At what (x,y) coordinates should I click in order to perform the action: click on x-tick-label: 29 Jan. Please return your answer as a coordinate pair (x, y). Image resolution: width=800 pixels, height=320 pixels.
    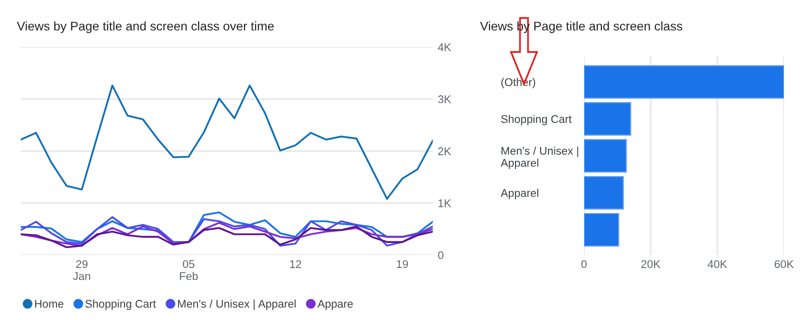
    Looking at the image, I should click on (81, 270).